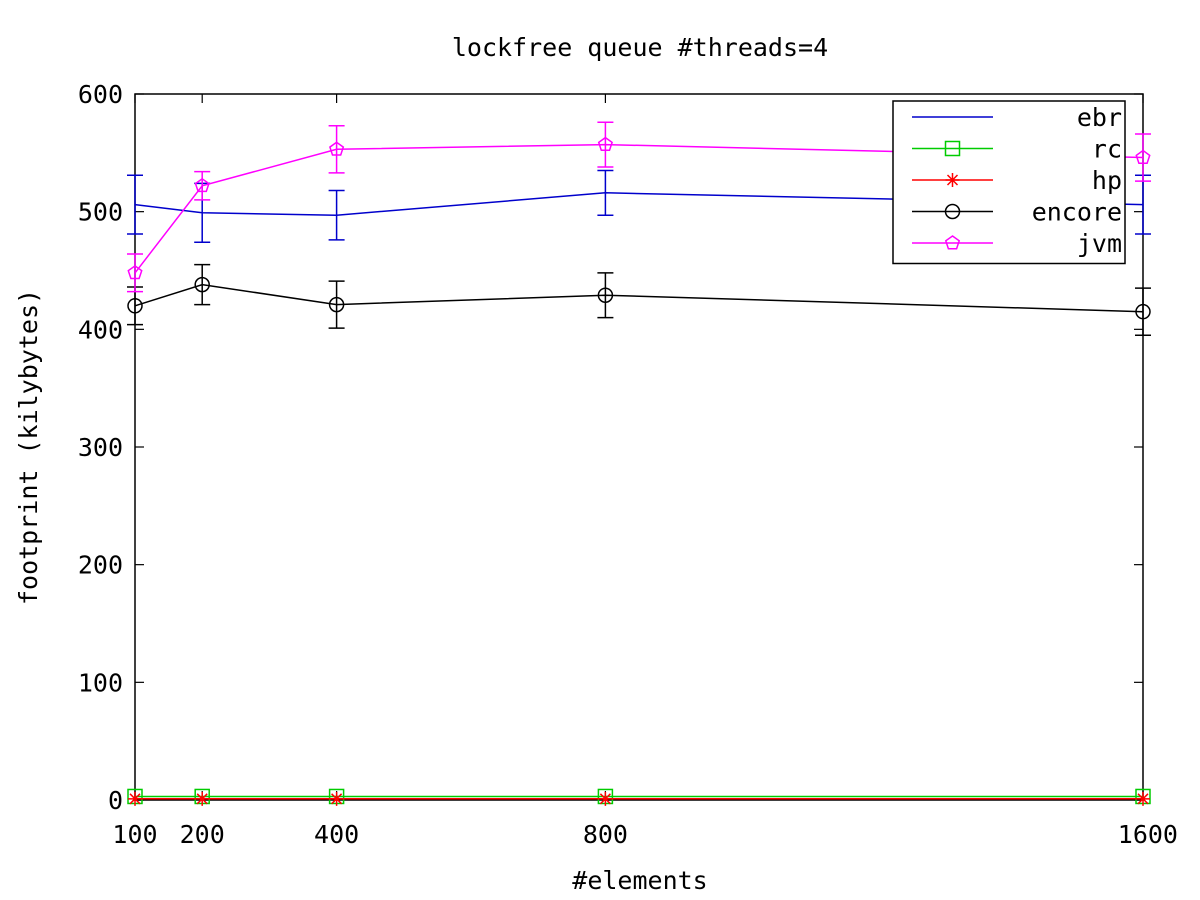  I want to click on legend-marker-jvm, so click(952, 242).